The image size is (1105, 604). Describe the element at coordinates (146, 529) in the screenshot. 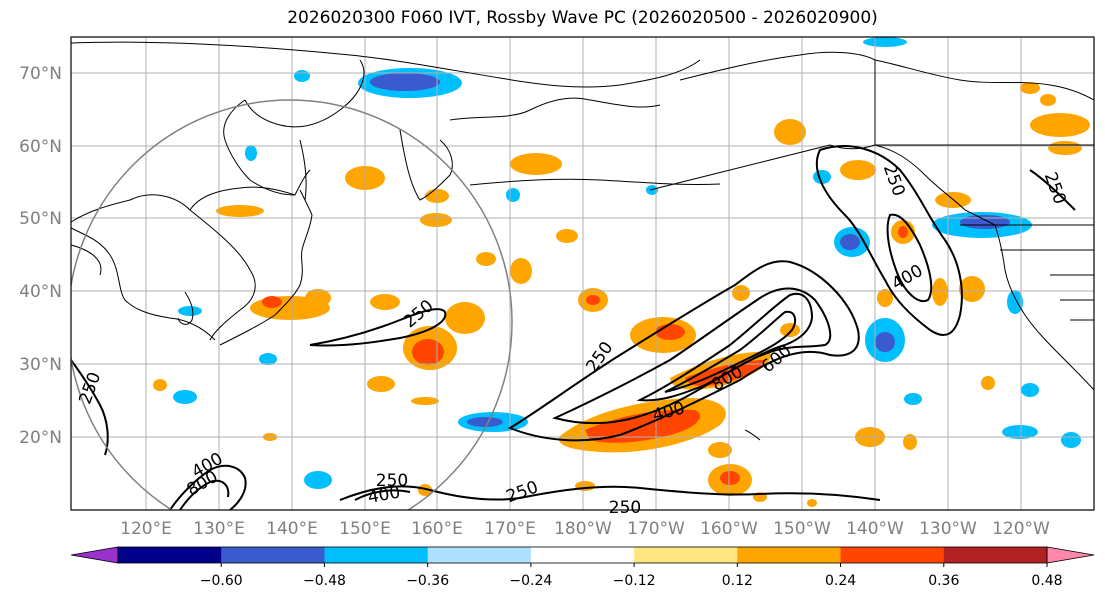

I see `lon-label: 120°E` at that location.